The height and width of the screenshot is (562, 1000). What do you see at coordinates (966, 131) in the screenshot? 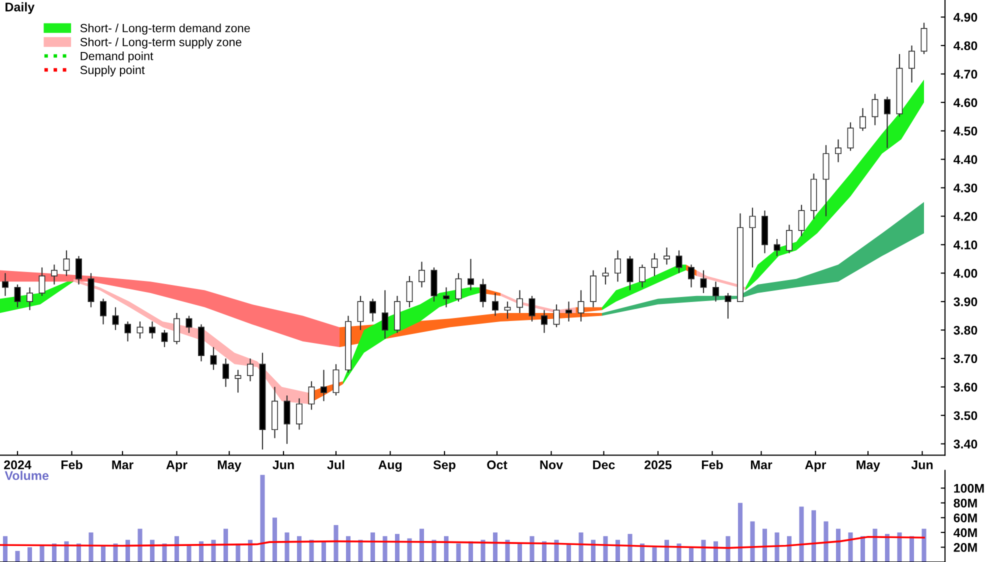
I see `y-tick-label: 4.50` at bounding box center [966, 131].